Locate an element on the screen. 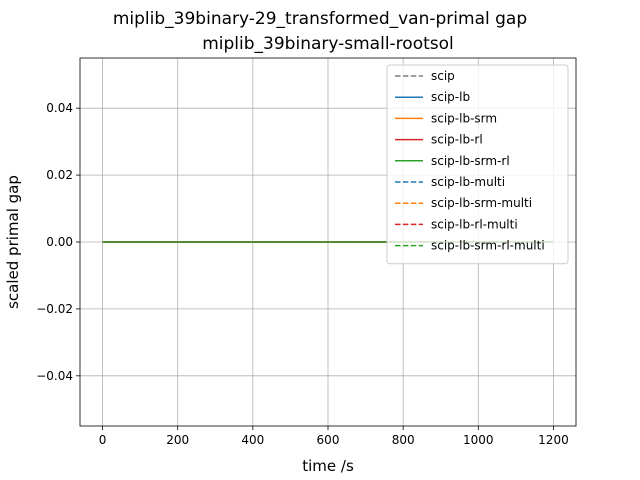  y-tick-label: 0.02 is located at coordinates (59, 175).